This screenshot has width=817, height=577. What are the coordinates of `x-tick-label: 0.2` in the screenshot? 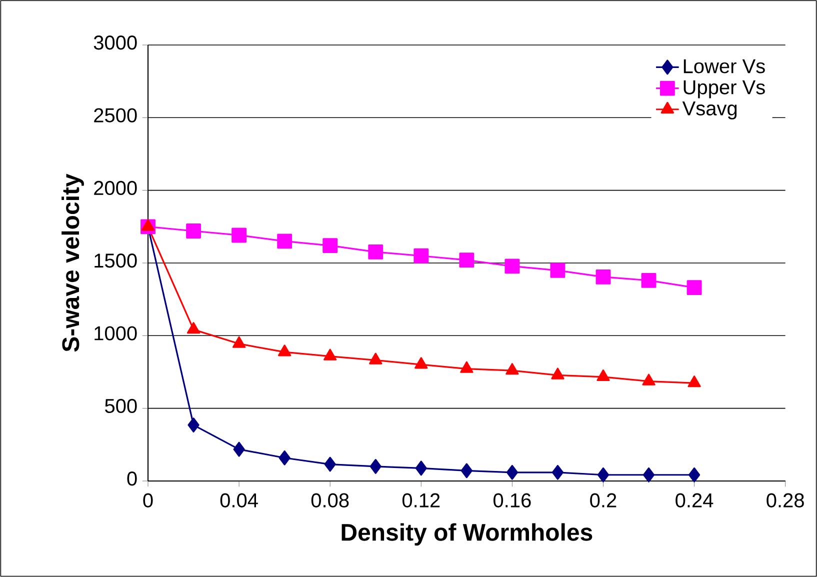 It's located at (603, 500).